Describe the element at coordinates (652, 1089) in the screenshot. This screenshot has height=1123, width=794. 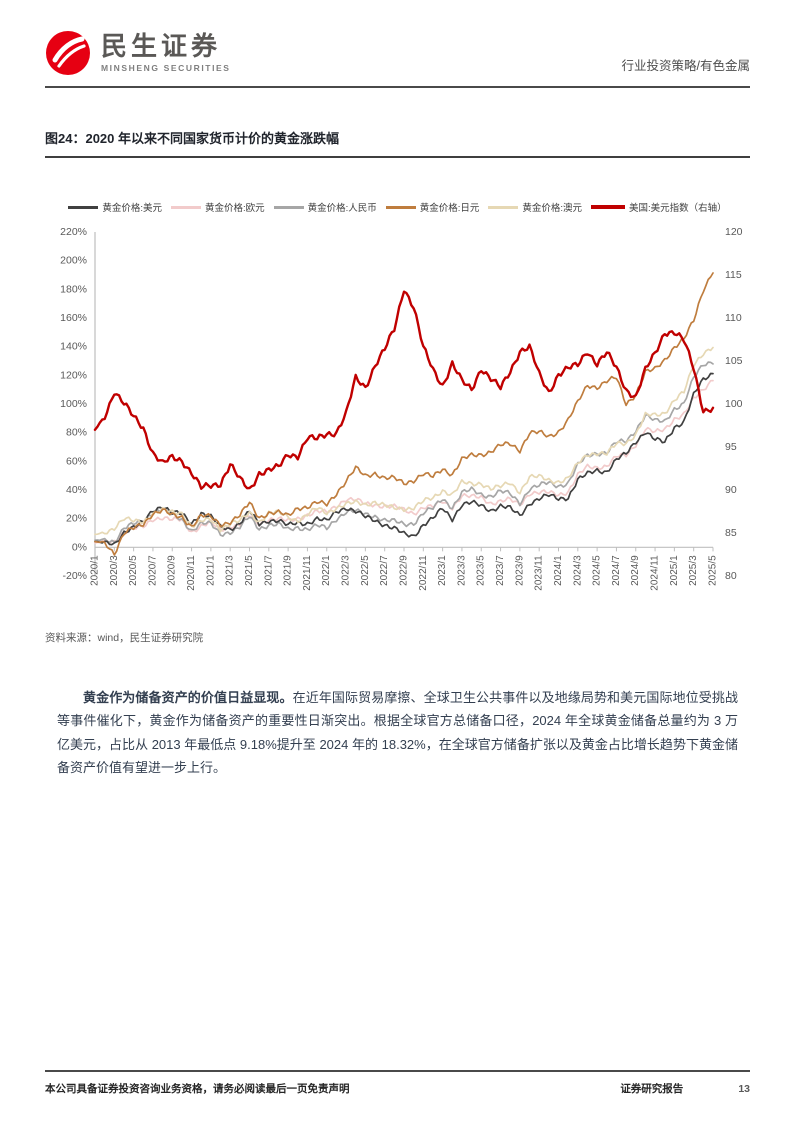
I see `footer-report-type: 证券研究报告` at that location.